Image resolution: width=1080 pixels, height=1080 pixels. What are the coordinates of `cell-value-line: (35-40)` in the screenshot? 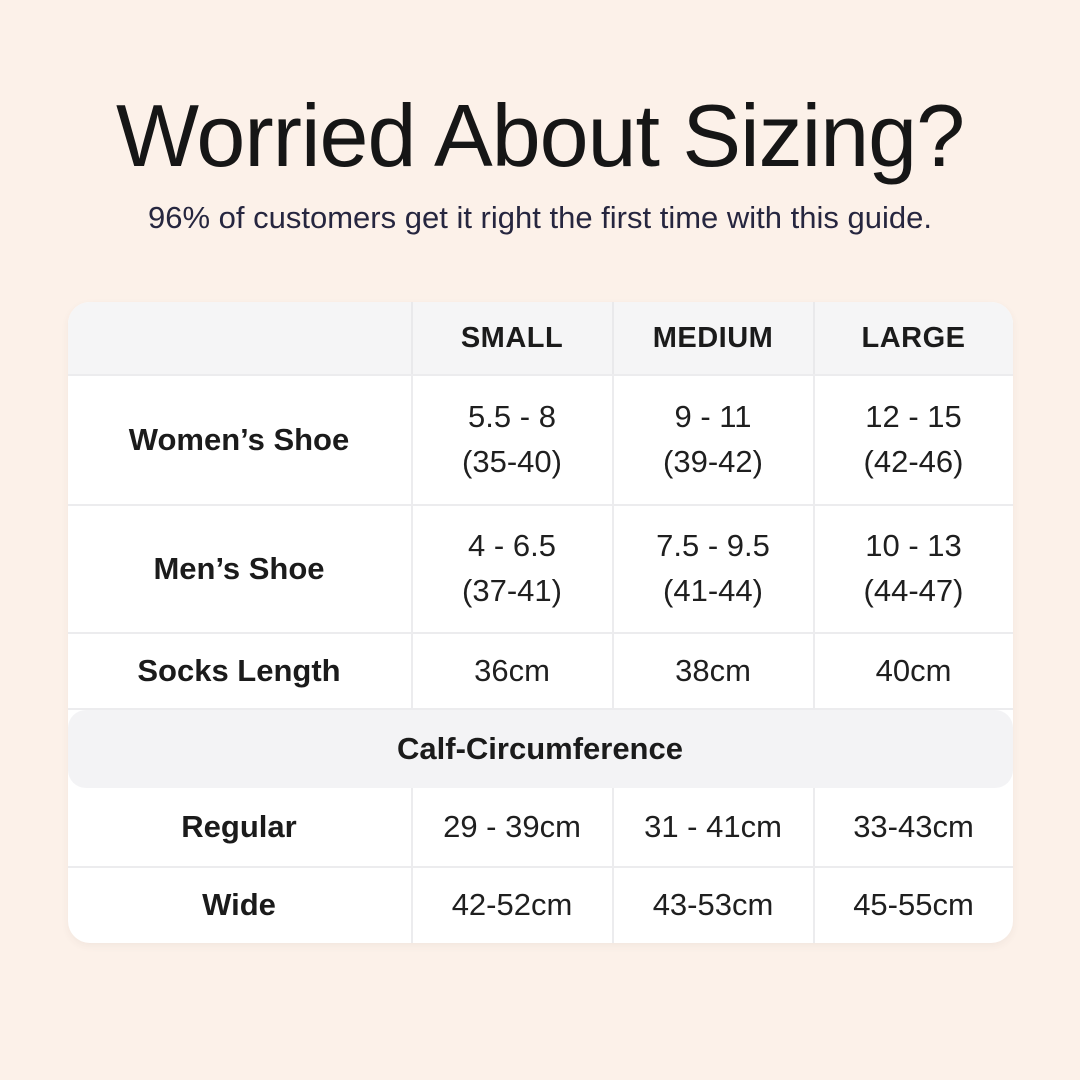 It's located at (512, 461).